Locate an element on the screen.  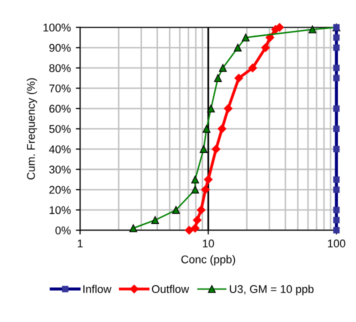
y-tick-label: 10% is located at coordinates (60, 210).